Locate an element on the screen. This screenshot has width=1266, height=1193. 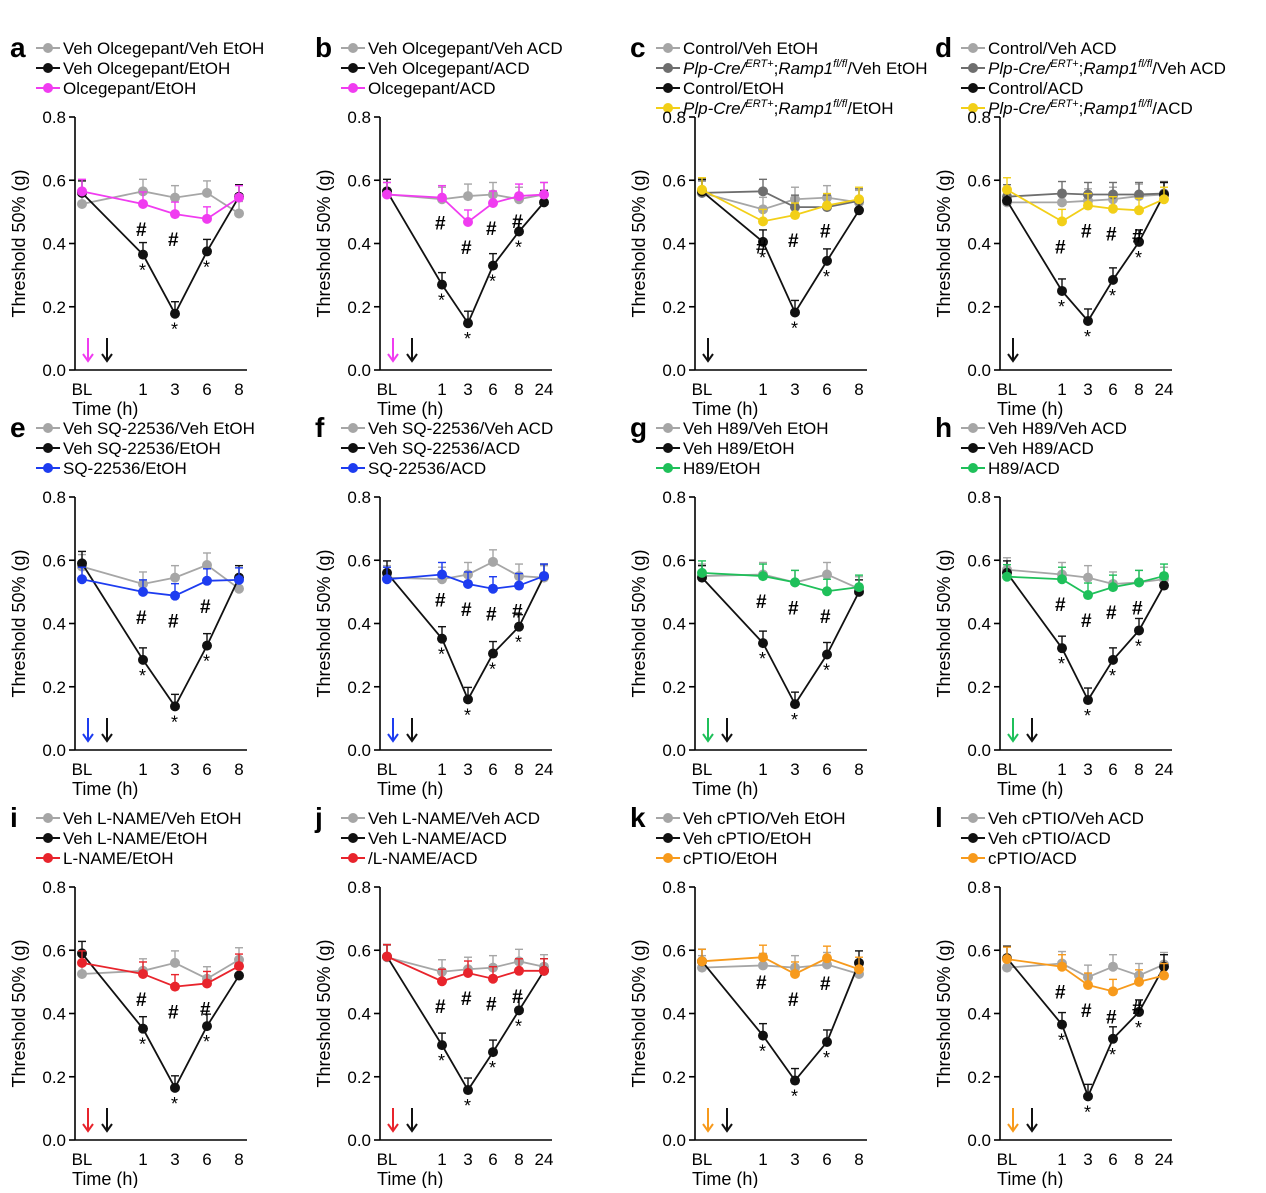
y-tick-label: 0.6 is located at coordinates (54, 180).